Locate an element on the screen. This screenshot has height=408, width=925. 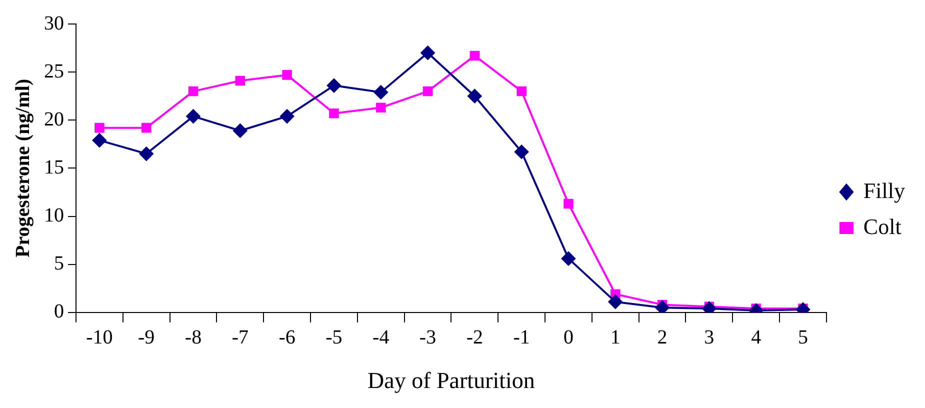
x-axis-title: Day of Parturition is located at coordinates (452, 381).